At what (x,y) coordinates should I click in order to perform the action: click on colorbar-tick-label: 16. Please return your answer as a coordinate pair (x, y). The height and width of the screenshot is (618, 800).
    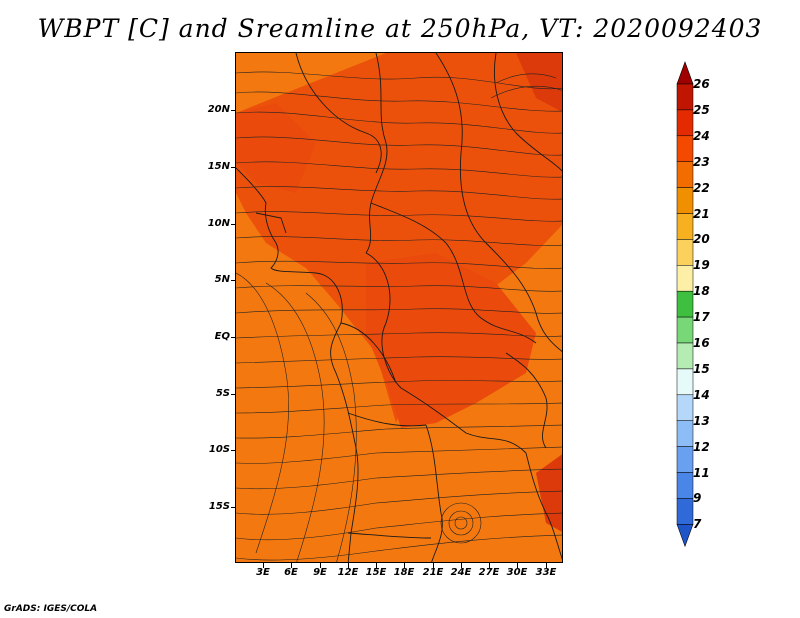
    Looking at the image, I should click on (701, 343).